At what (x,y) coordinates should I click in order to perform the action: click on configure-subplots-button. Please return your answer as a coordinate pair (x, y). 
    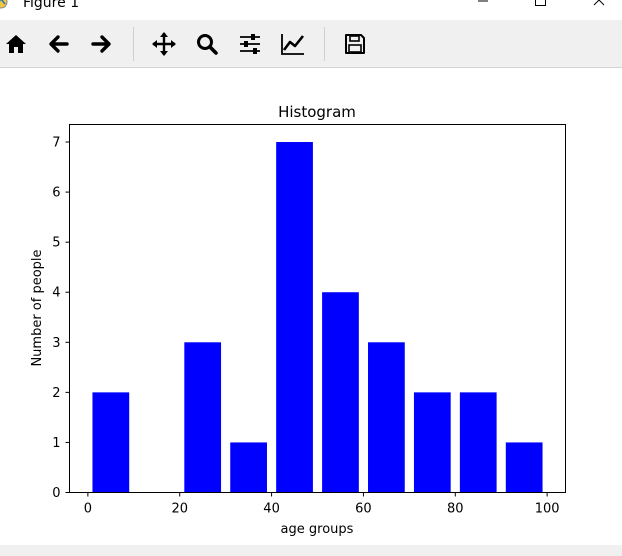
    Looking at the image, I should click on (250, 44).